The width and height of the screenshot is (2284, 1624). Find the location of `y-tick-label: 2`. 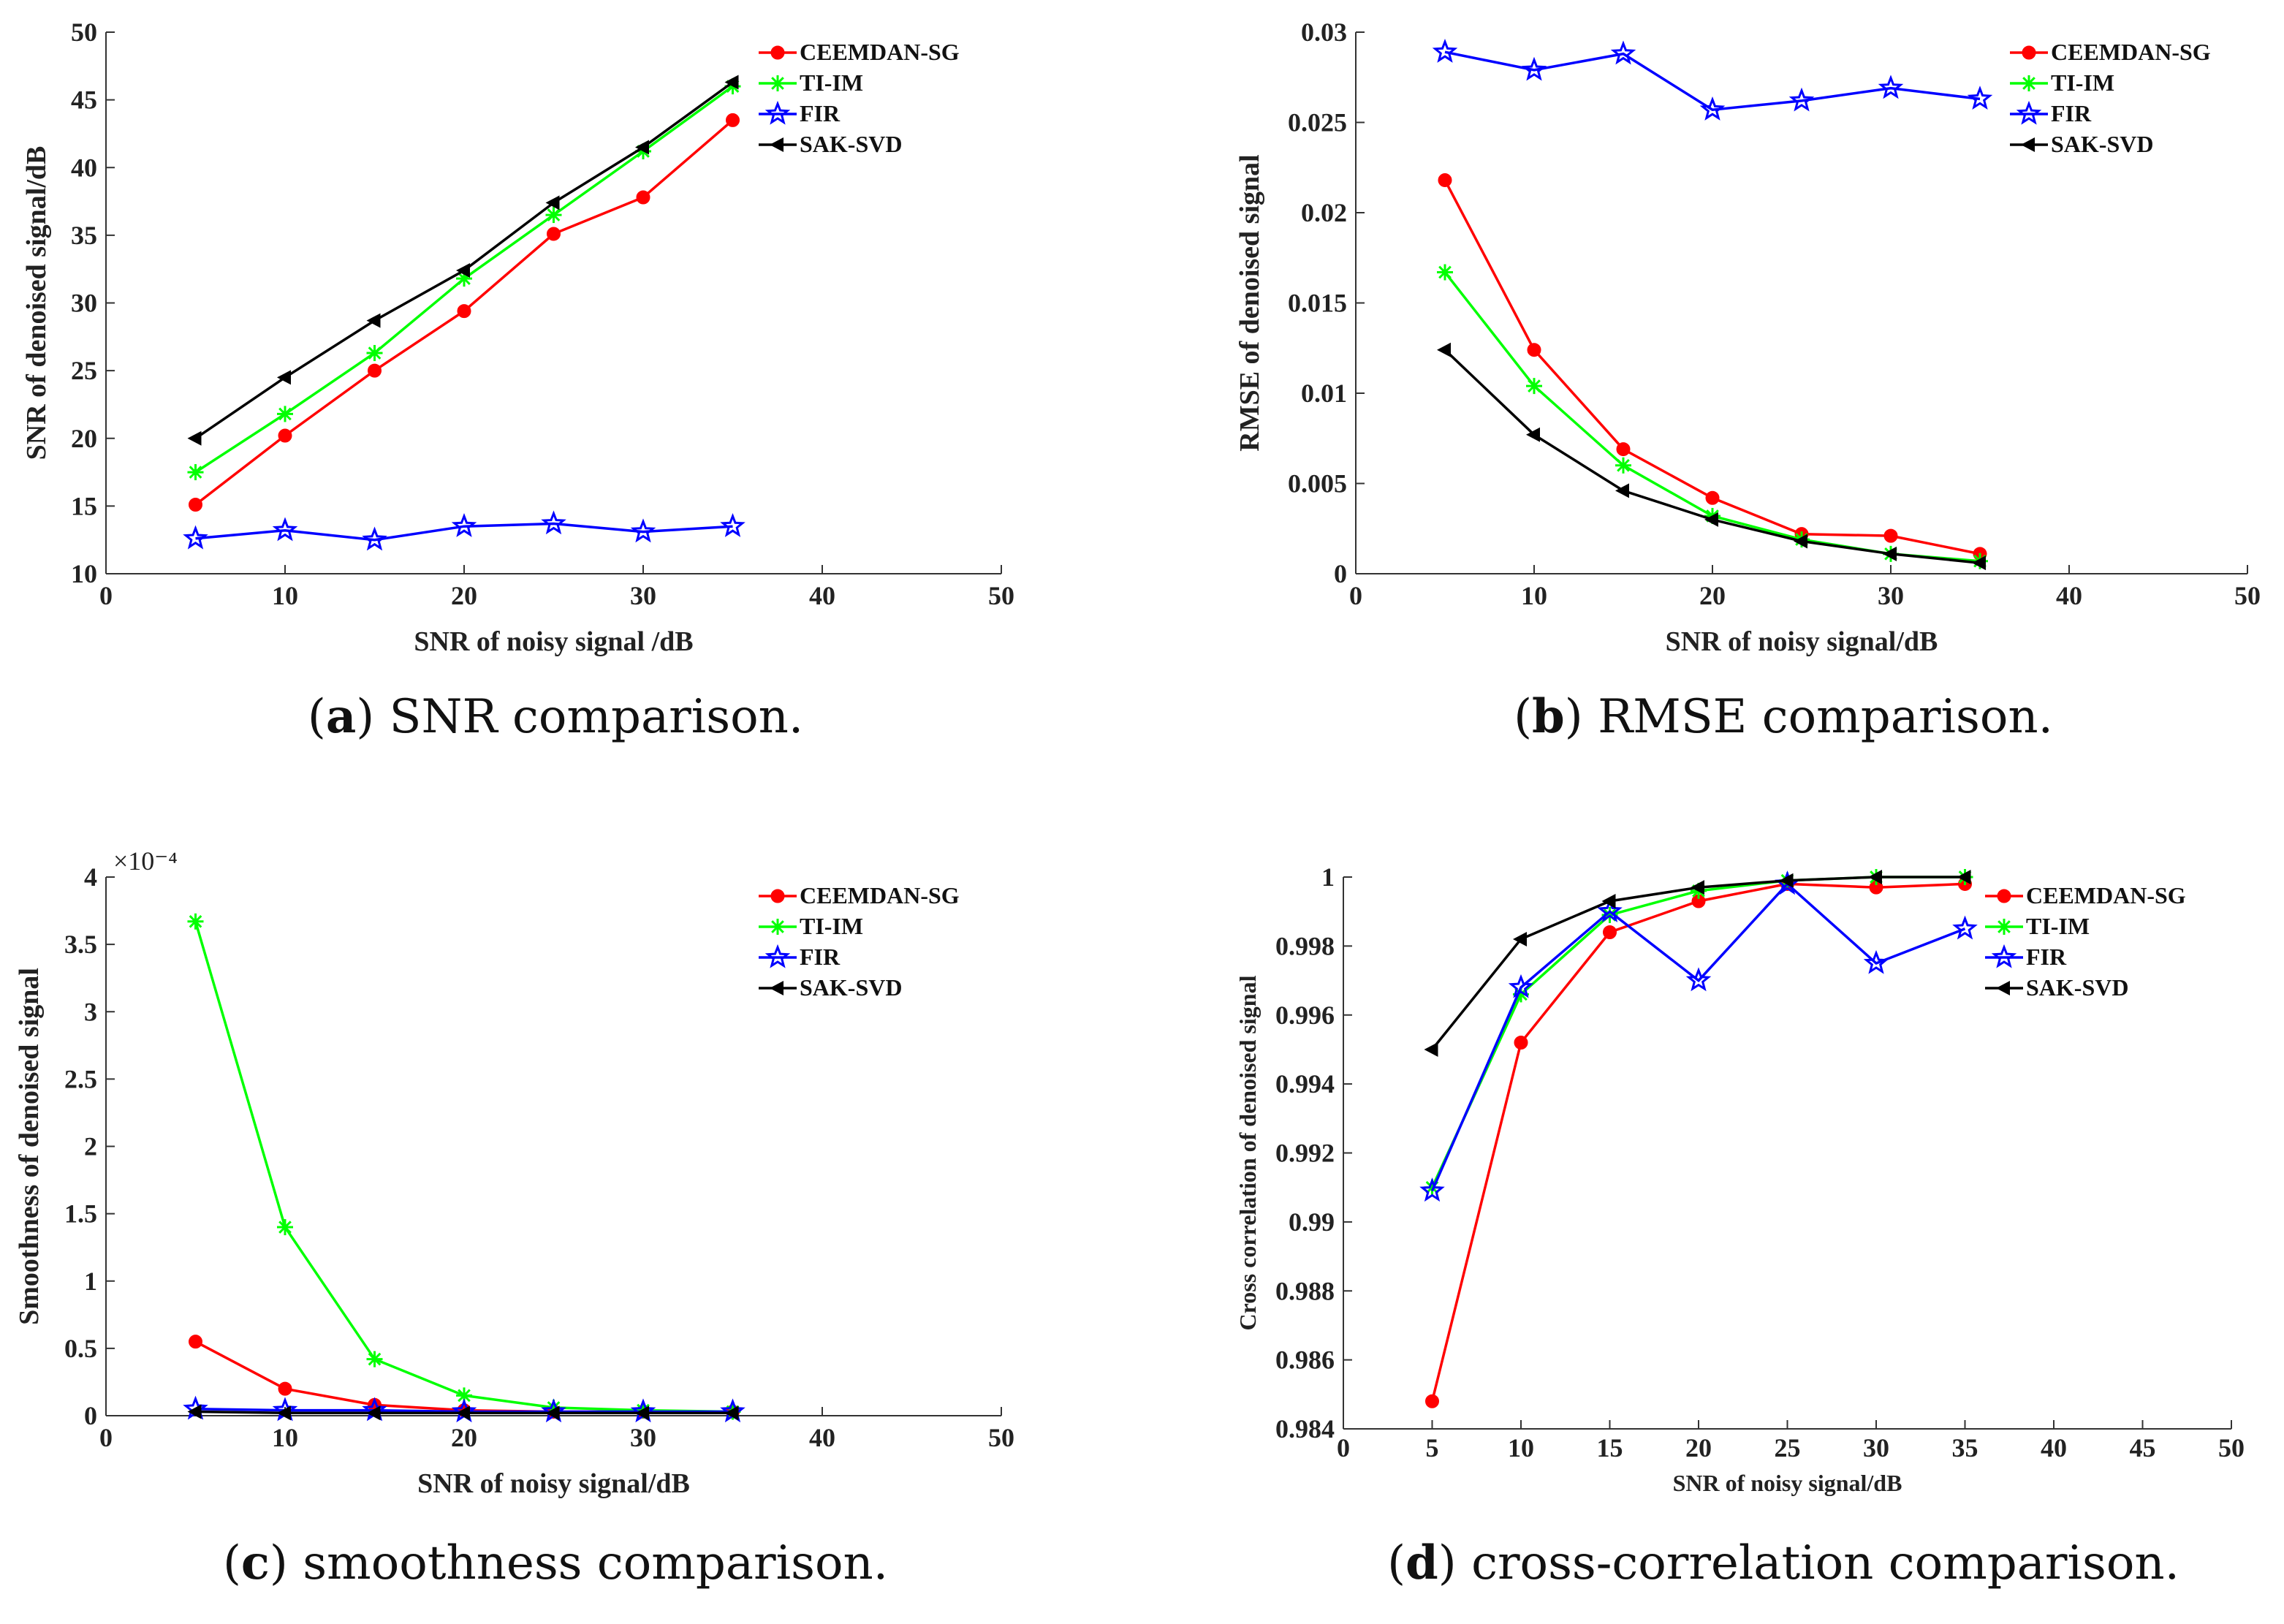

y-tick-label: 2 is located at coordinates (90, 1147).